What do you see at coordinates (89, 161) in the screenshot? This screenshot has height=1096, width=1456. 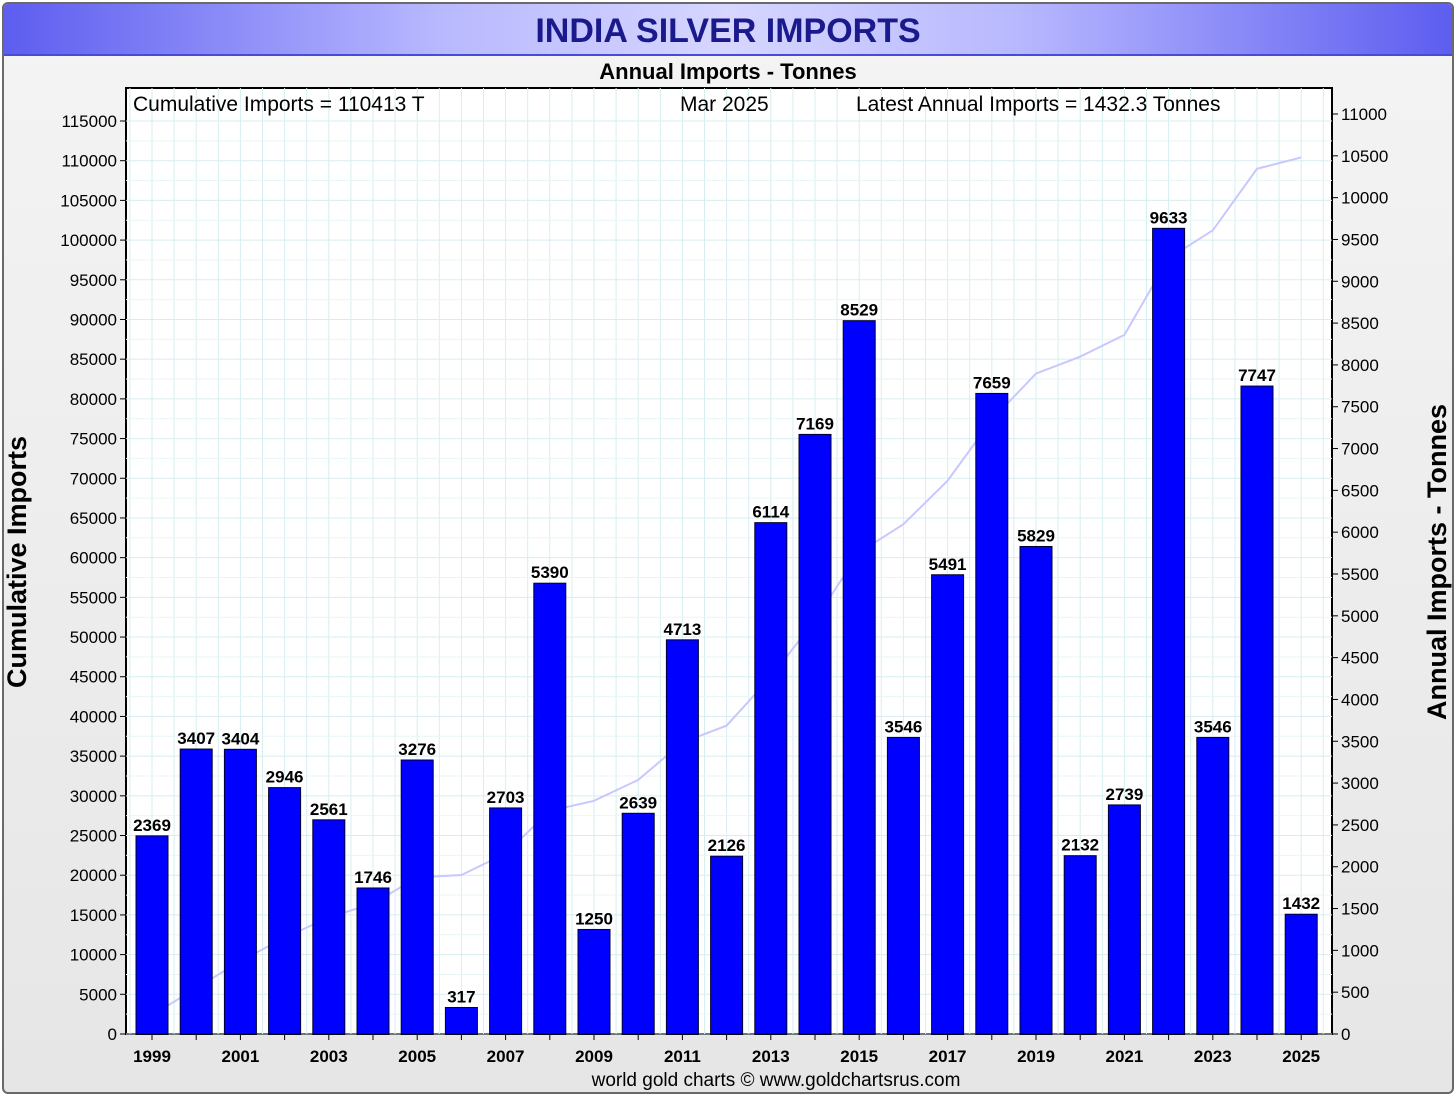 I see `y-tick-label-left: 110000` at bounding box center [89, 161].